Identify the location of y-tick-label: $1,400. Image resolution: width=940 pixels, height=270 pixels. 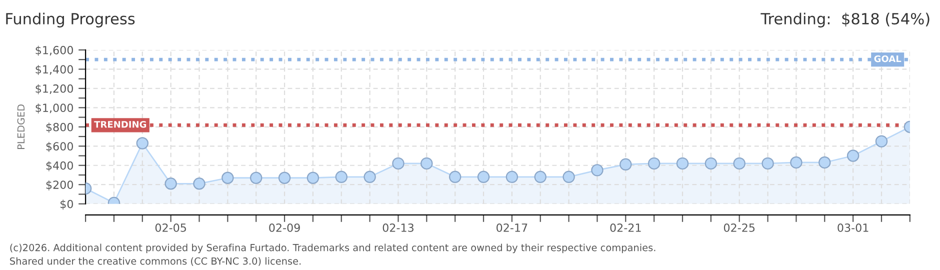
(54, 70).